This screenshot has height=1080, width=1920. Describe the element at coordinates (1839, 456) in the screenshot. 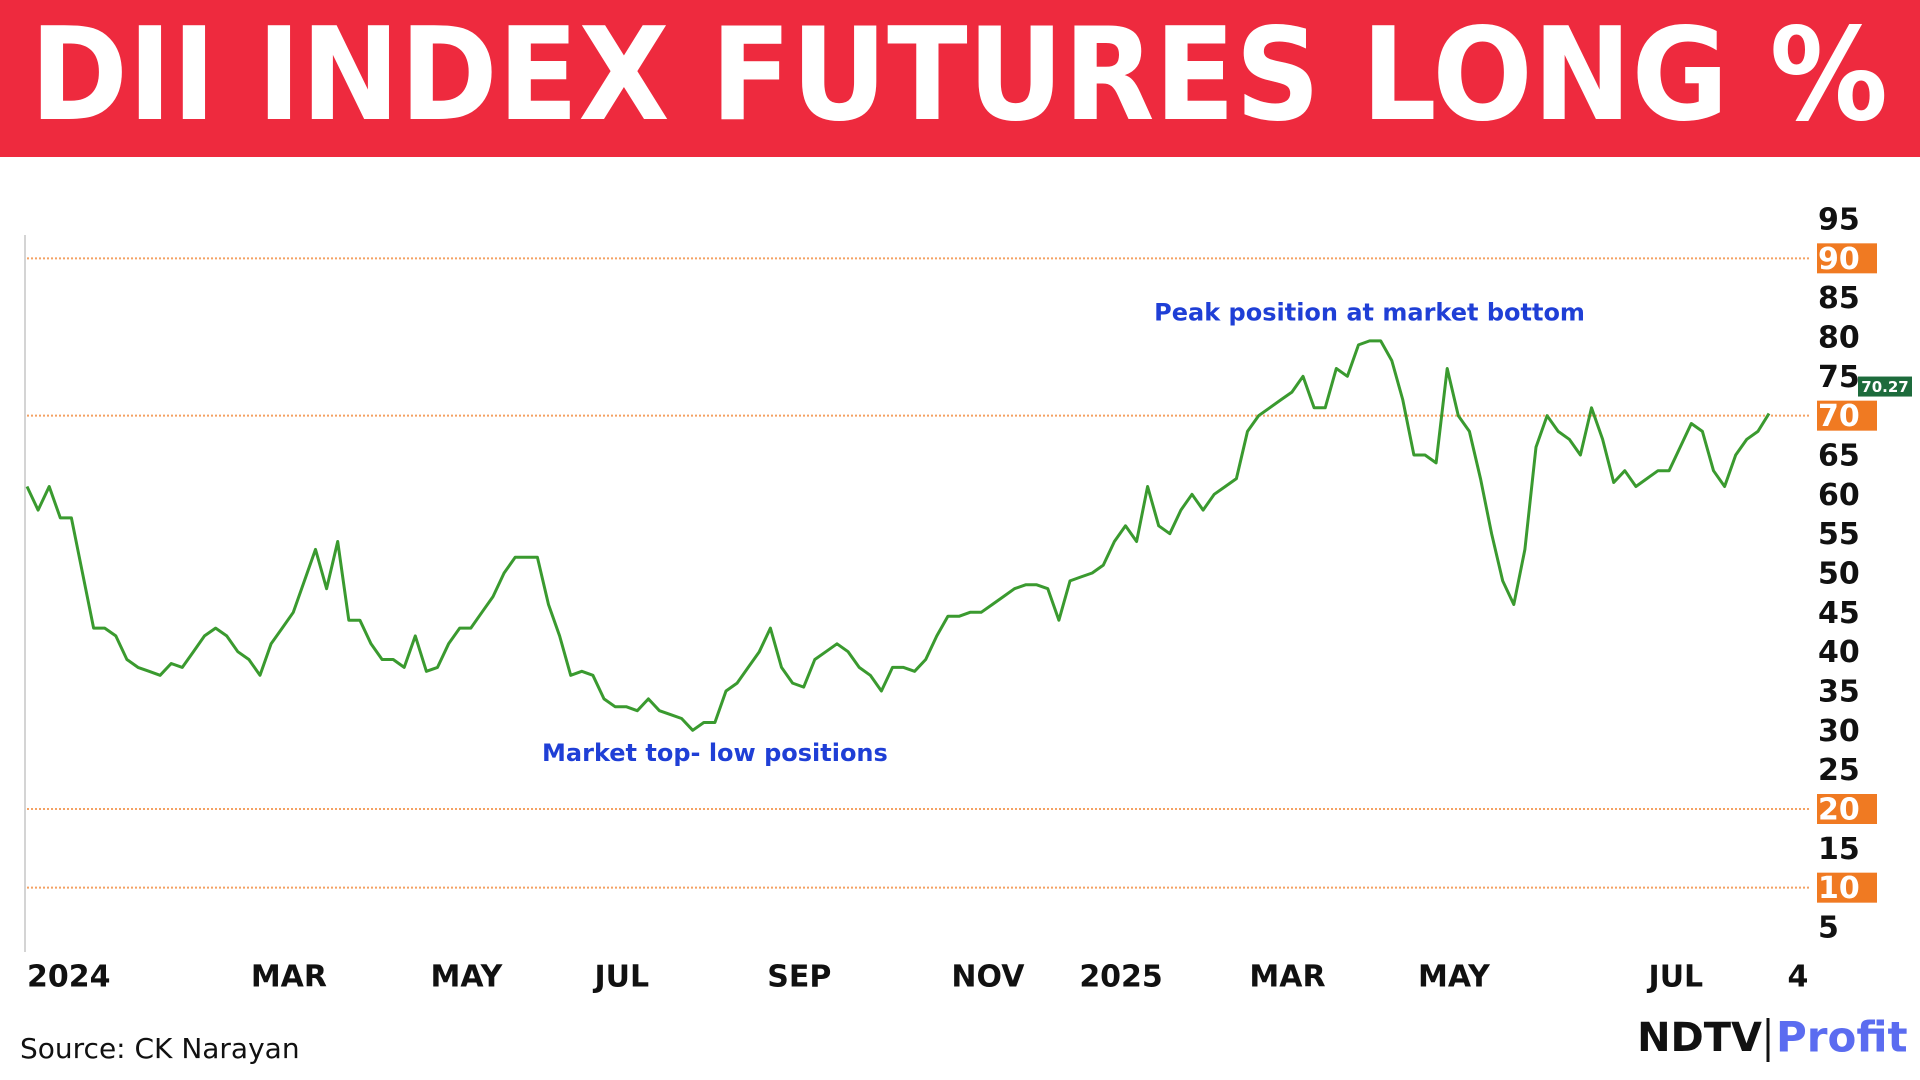

I see `y-tick-label: 65` at that location.